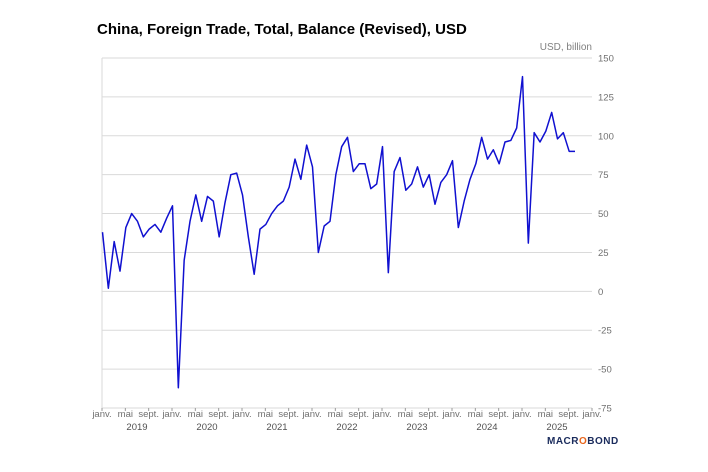 This screenshot has height=472, width=708. What do you see at coordinates (605, 370) in the screenshot?
I see `y-tick-label: -50` at bounding box center [605, 370].